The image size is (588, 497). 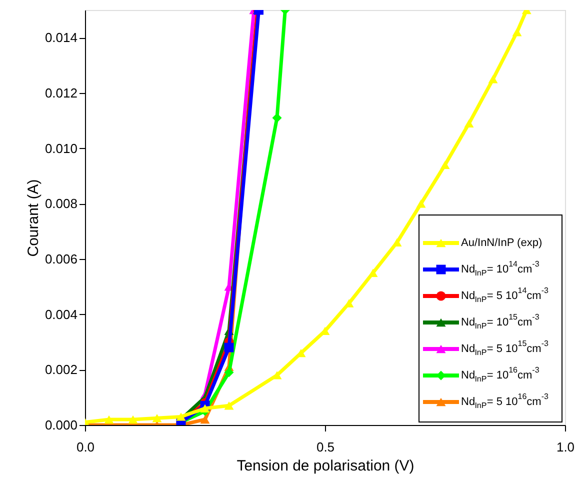 I want to click on legend-label: Au/InN/InP (exp), so click(x=501, y=243).